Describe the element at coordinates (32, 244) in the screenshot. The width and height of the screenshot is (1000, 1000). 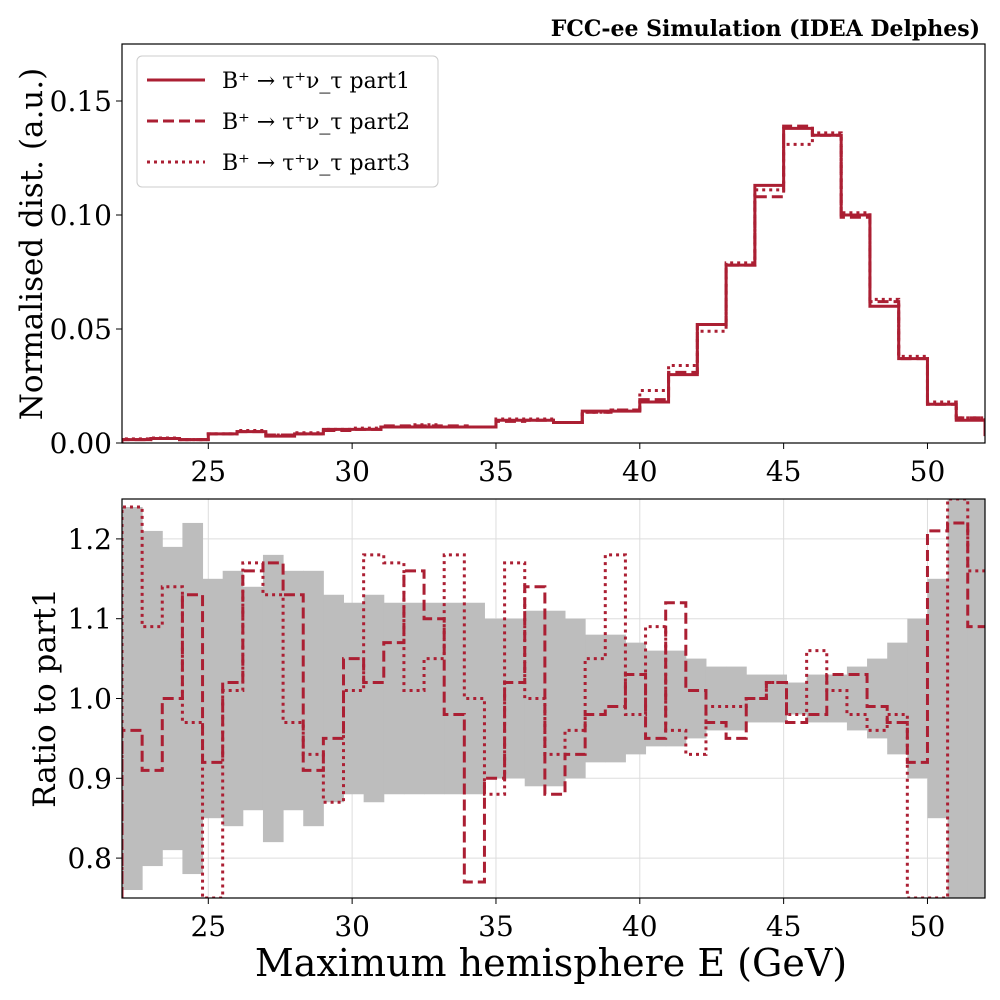
I see `top-y-axis-label: Normalised dist. (a.u.)` at that location.